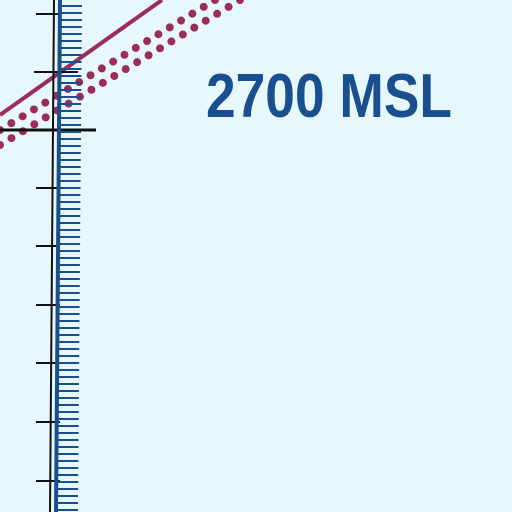  What do you see at coordinates (69, 258) in the screenshot?
I see `boundary-hatching` at bounding box center [69, 258].